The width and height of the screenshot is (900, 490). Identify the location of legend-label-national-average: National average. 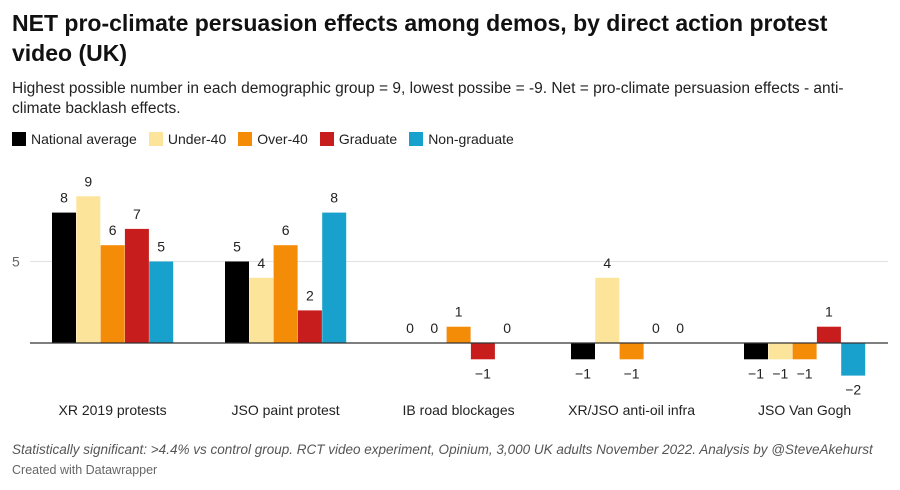
(84, 139).